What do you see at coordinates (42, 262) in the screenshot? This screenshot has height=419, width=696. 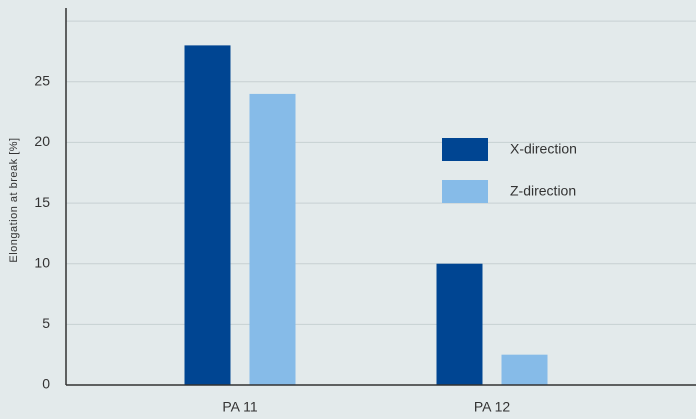 I see `y-tick-label: 10` at bounding box center [42, 262].